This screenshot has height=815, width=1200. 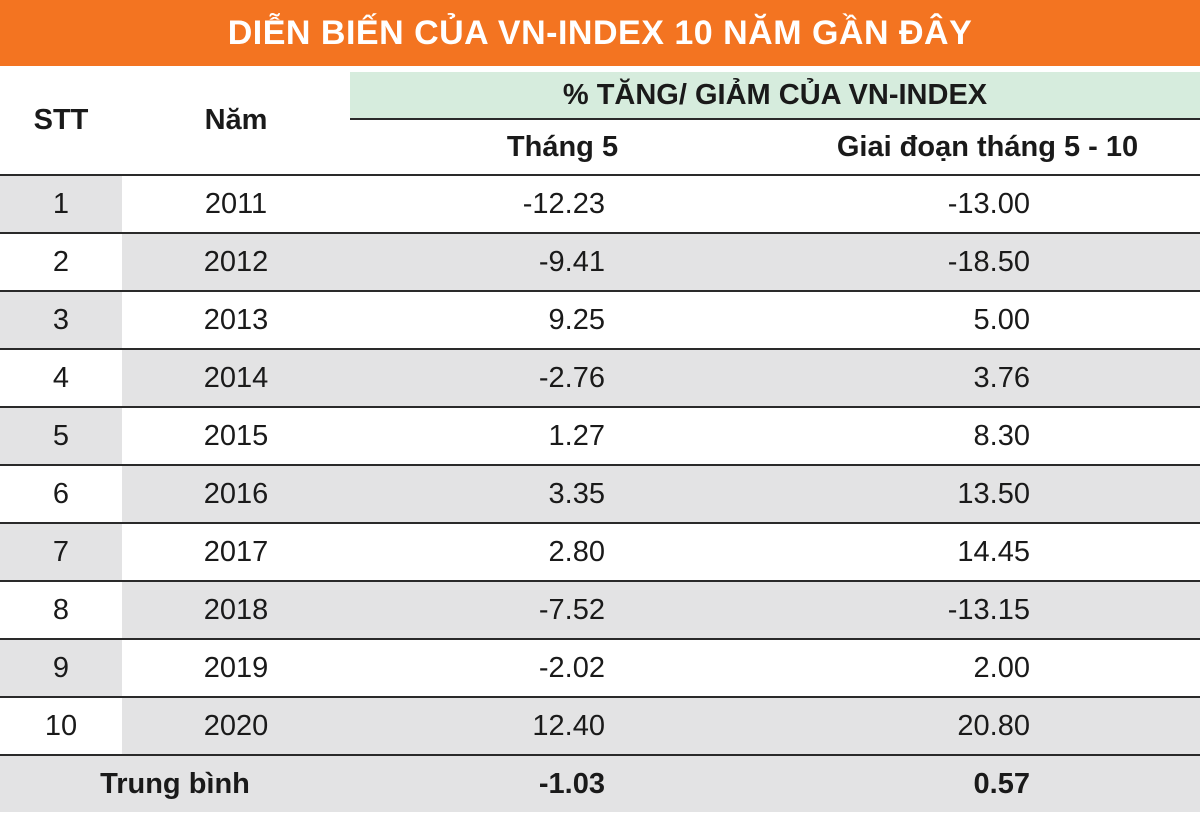 I want to click on table-row: 8 2018 -7.52 -13.15, so click(x=600, y=609).